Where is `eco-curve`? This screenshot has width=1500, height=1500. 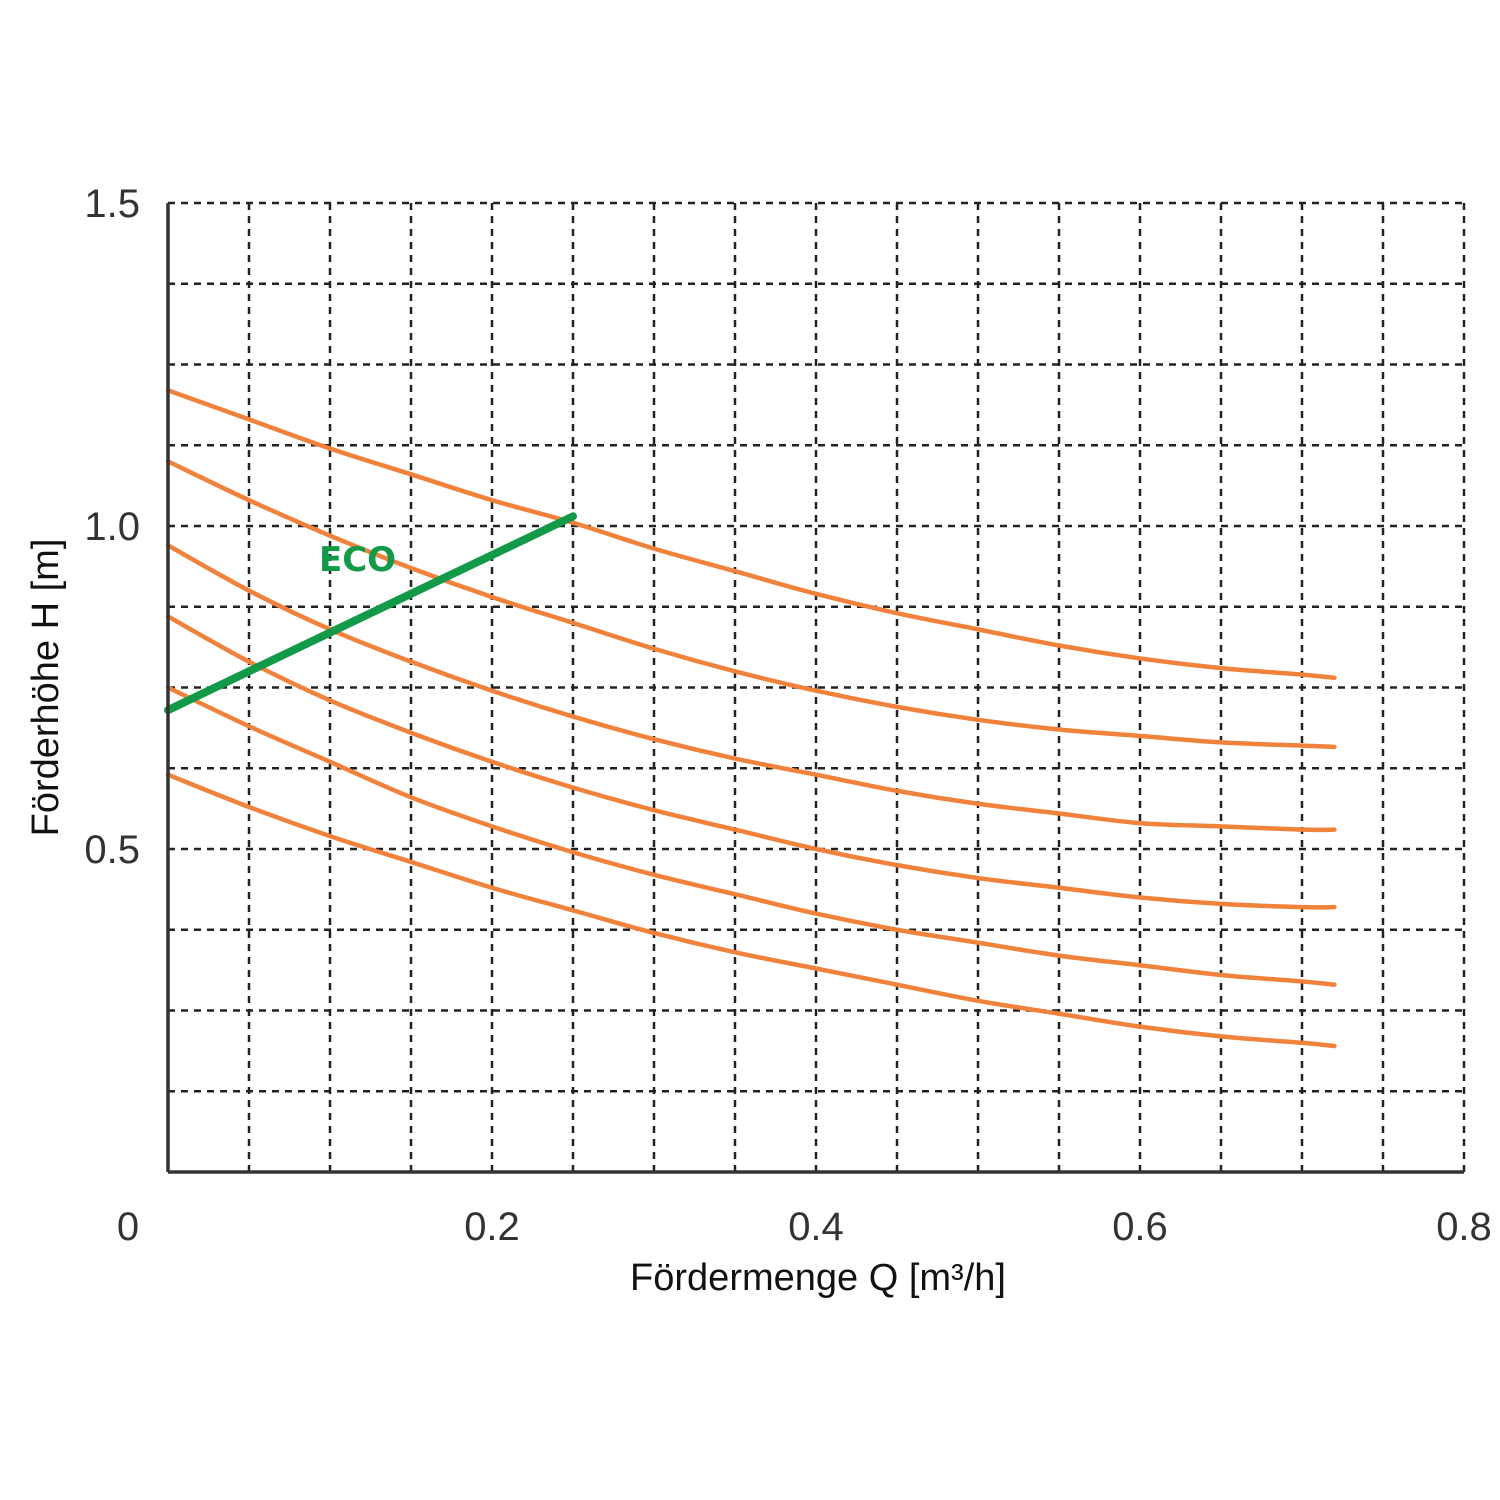 eco-curve is located at coordinates (370, 613).